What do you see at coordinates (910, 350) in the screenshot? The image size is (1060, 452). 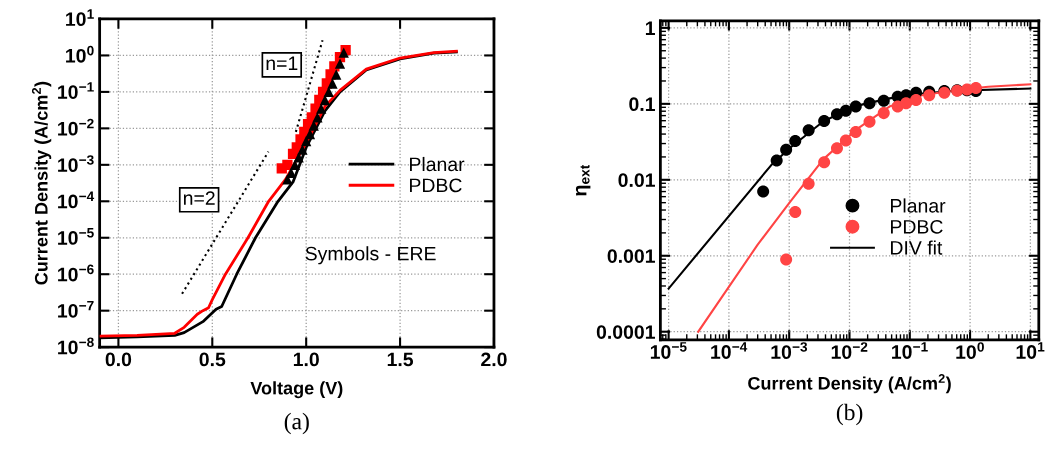 I see `x-tick-label: 10$^{−1}$` at bounding box center [910, 350].